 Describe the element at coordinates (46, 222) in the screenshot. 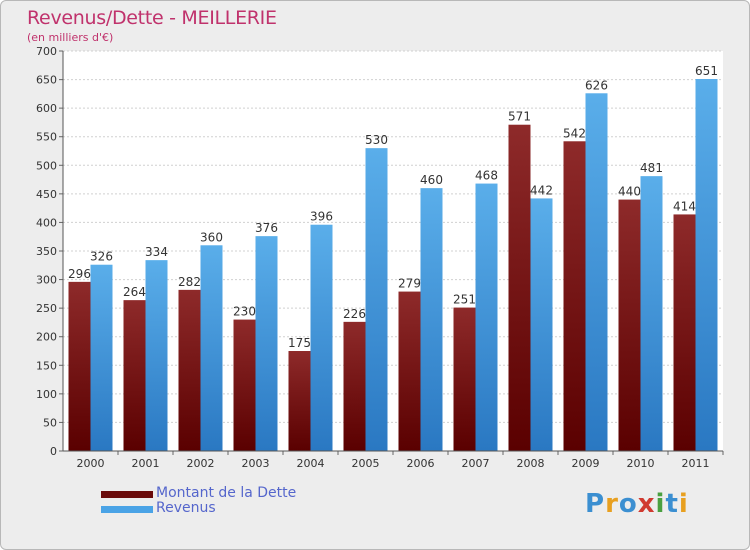

I see `y-tick-label: 400` at that location.